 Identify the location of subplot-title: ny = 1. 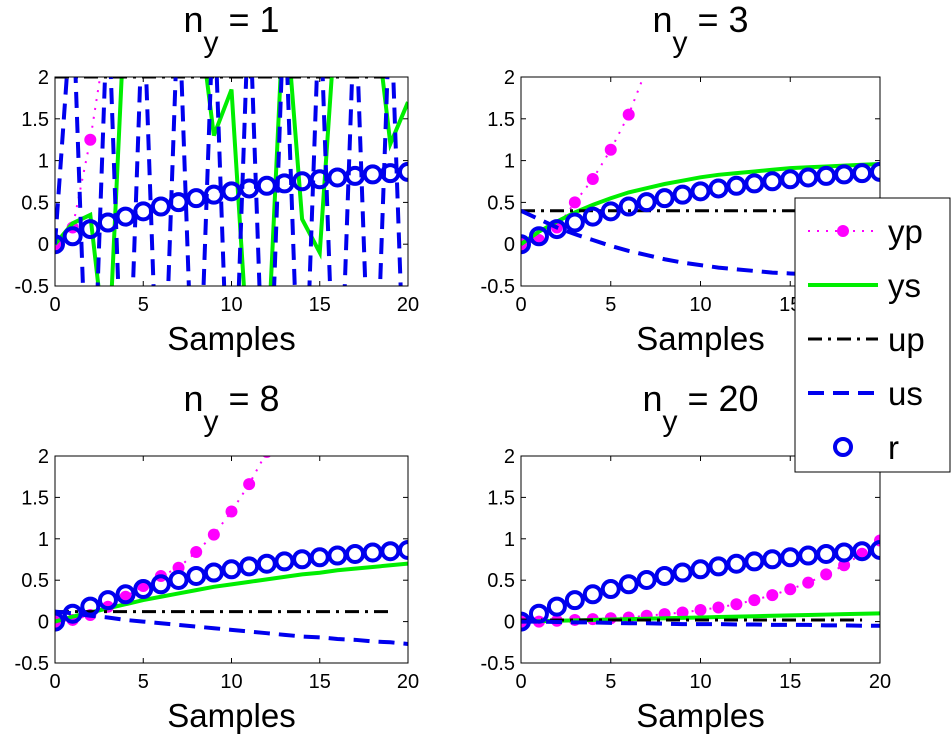
(231, 29).